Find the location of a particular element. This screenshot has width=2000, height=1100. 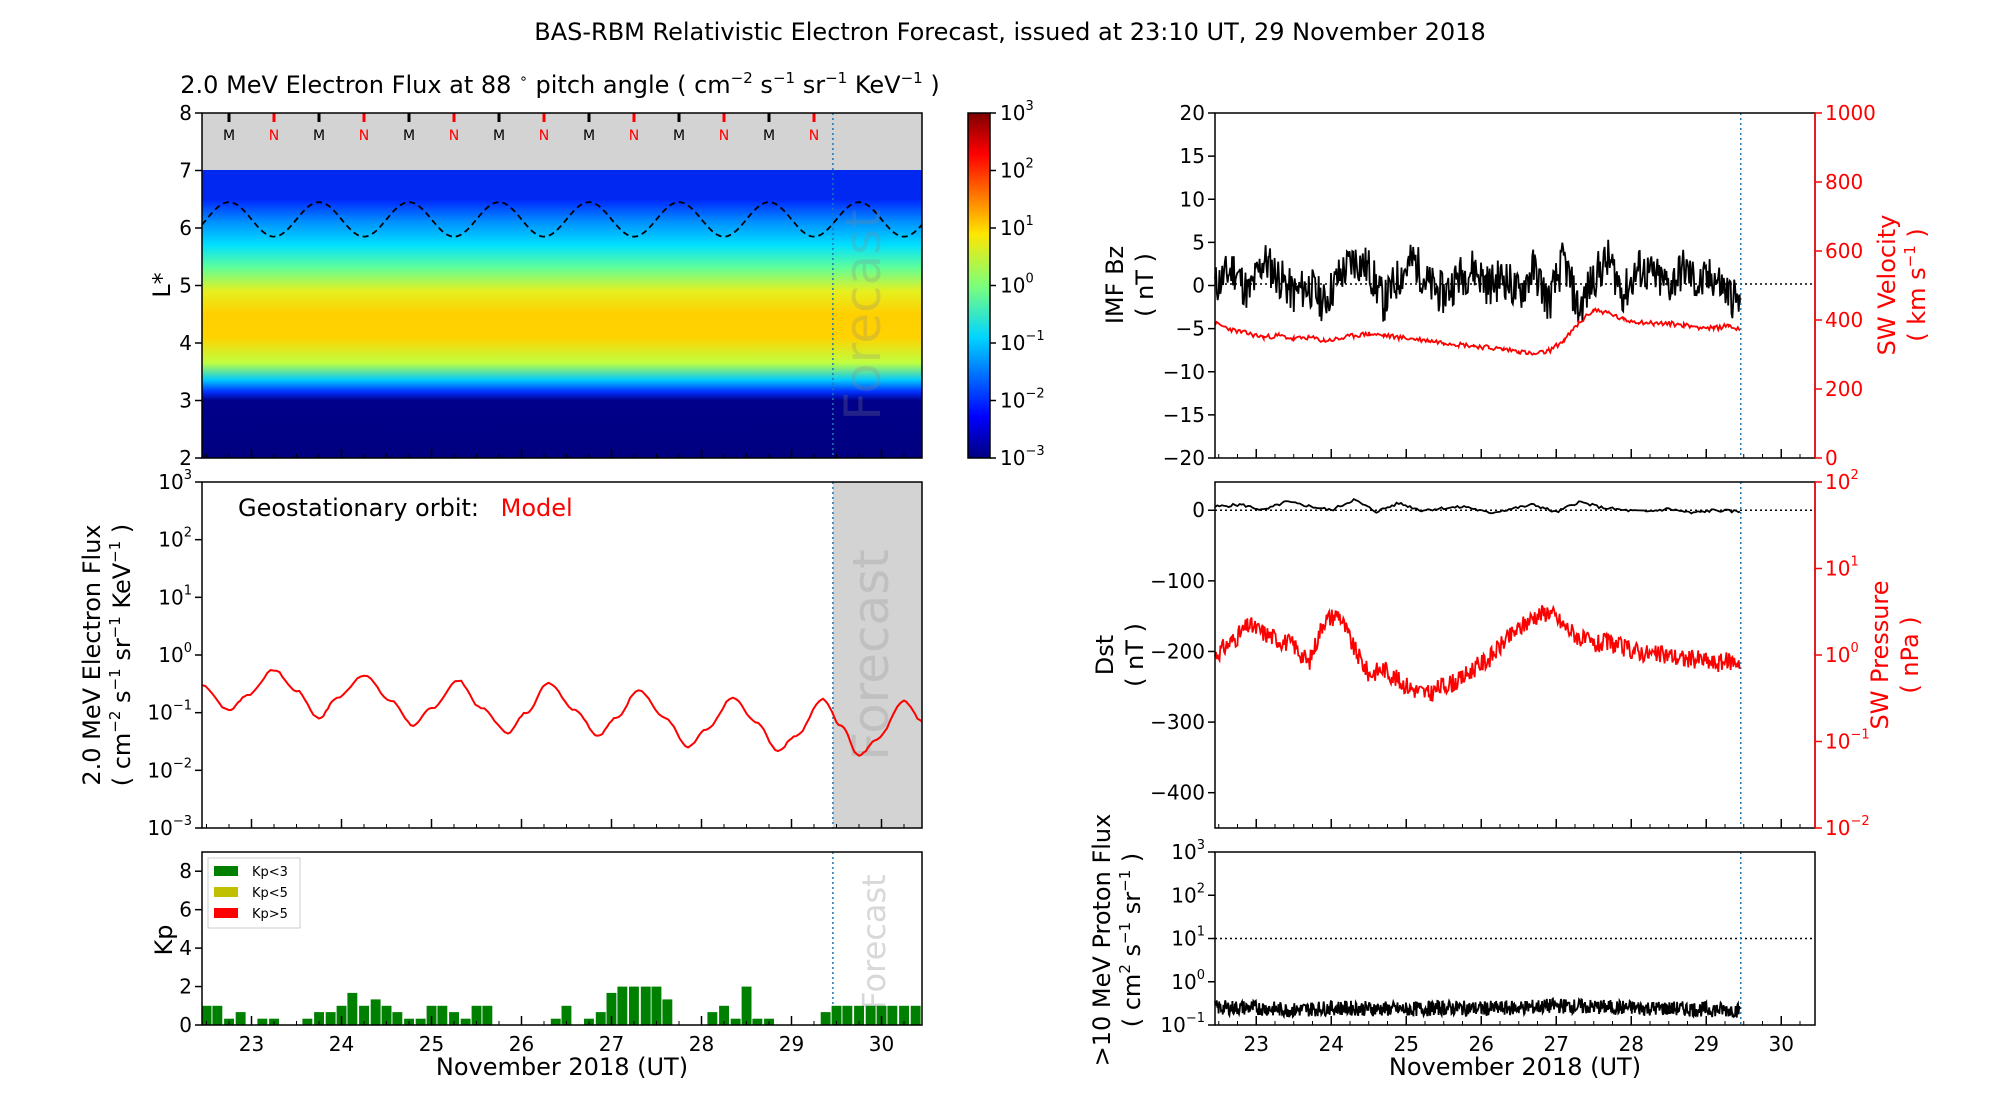

geo-annotation: Geostationary orbit: Model is located at coordinates (405, 508).